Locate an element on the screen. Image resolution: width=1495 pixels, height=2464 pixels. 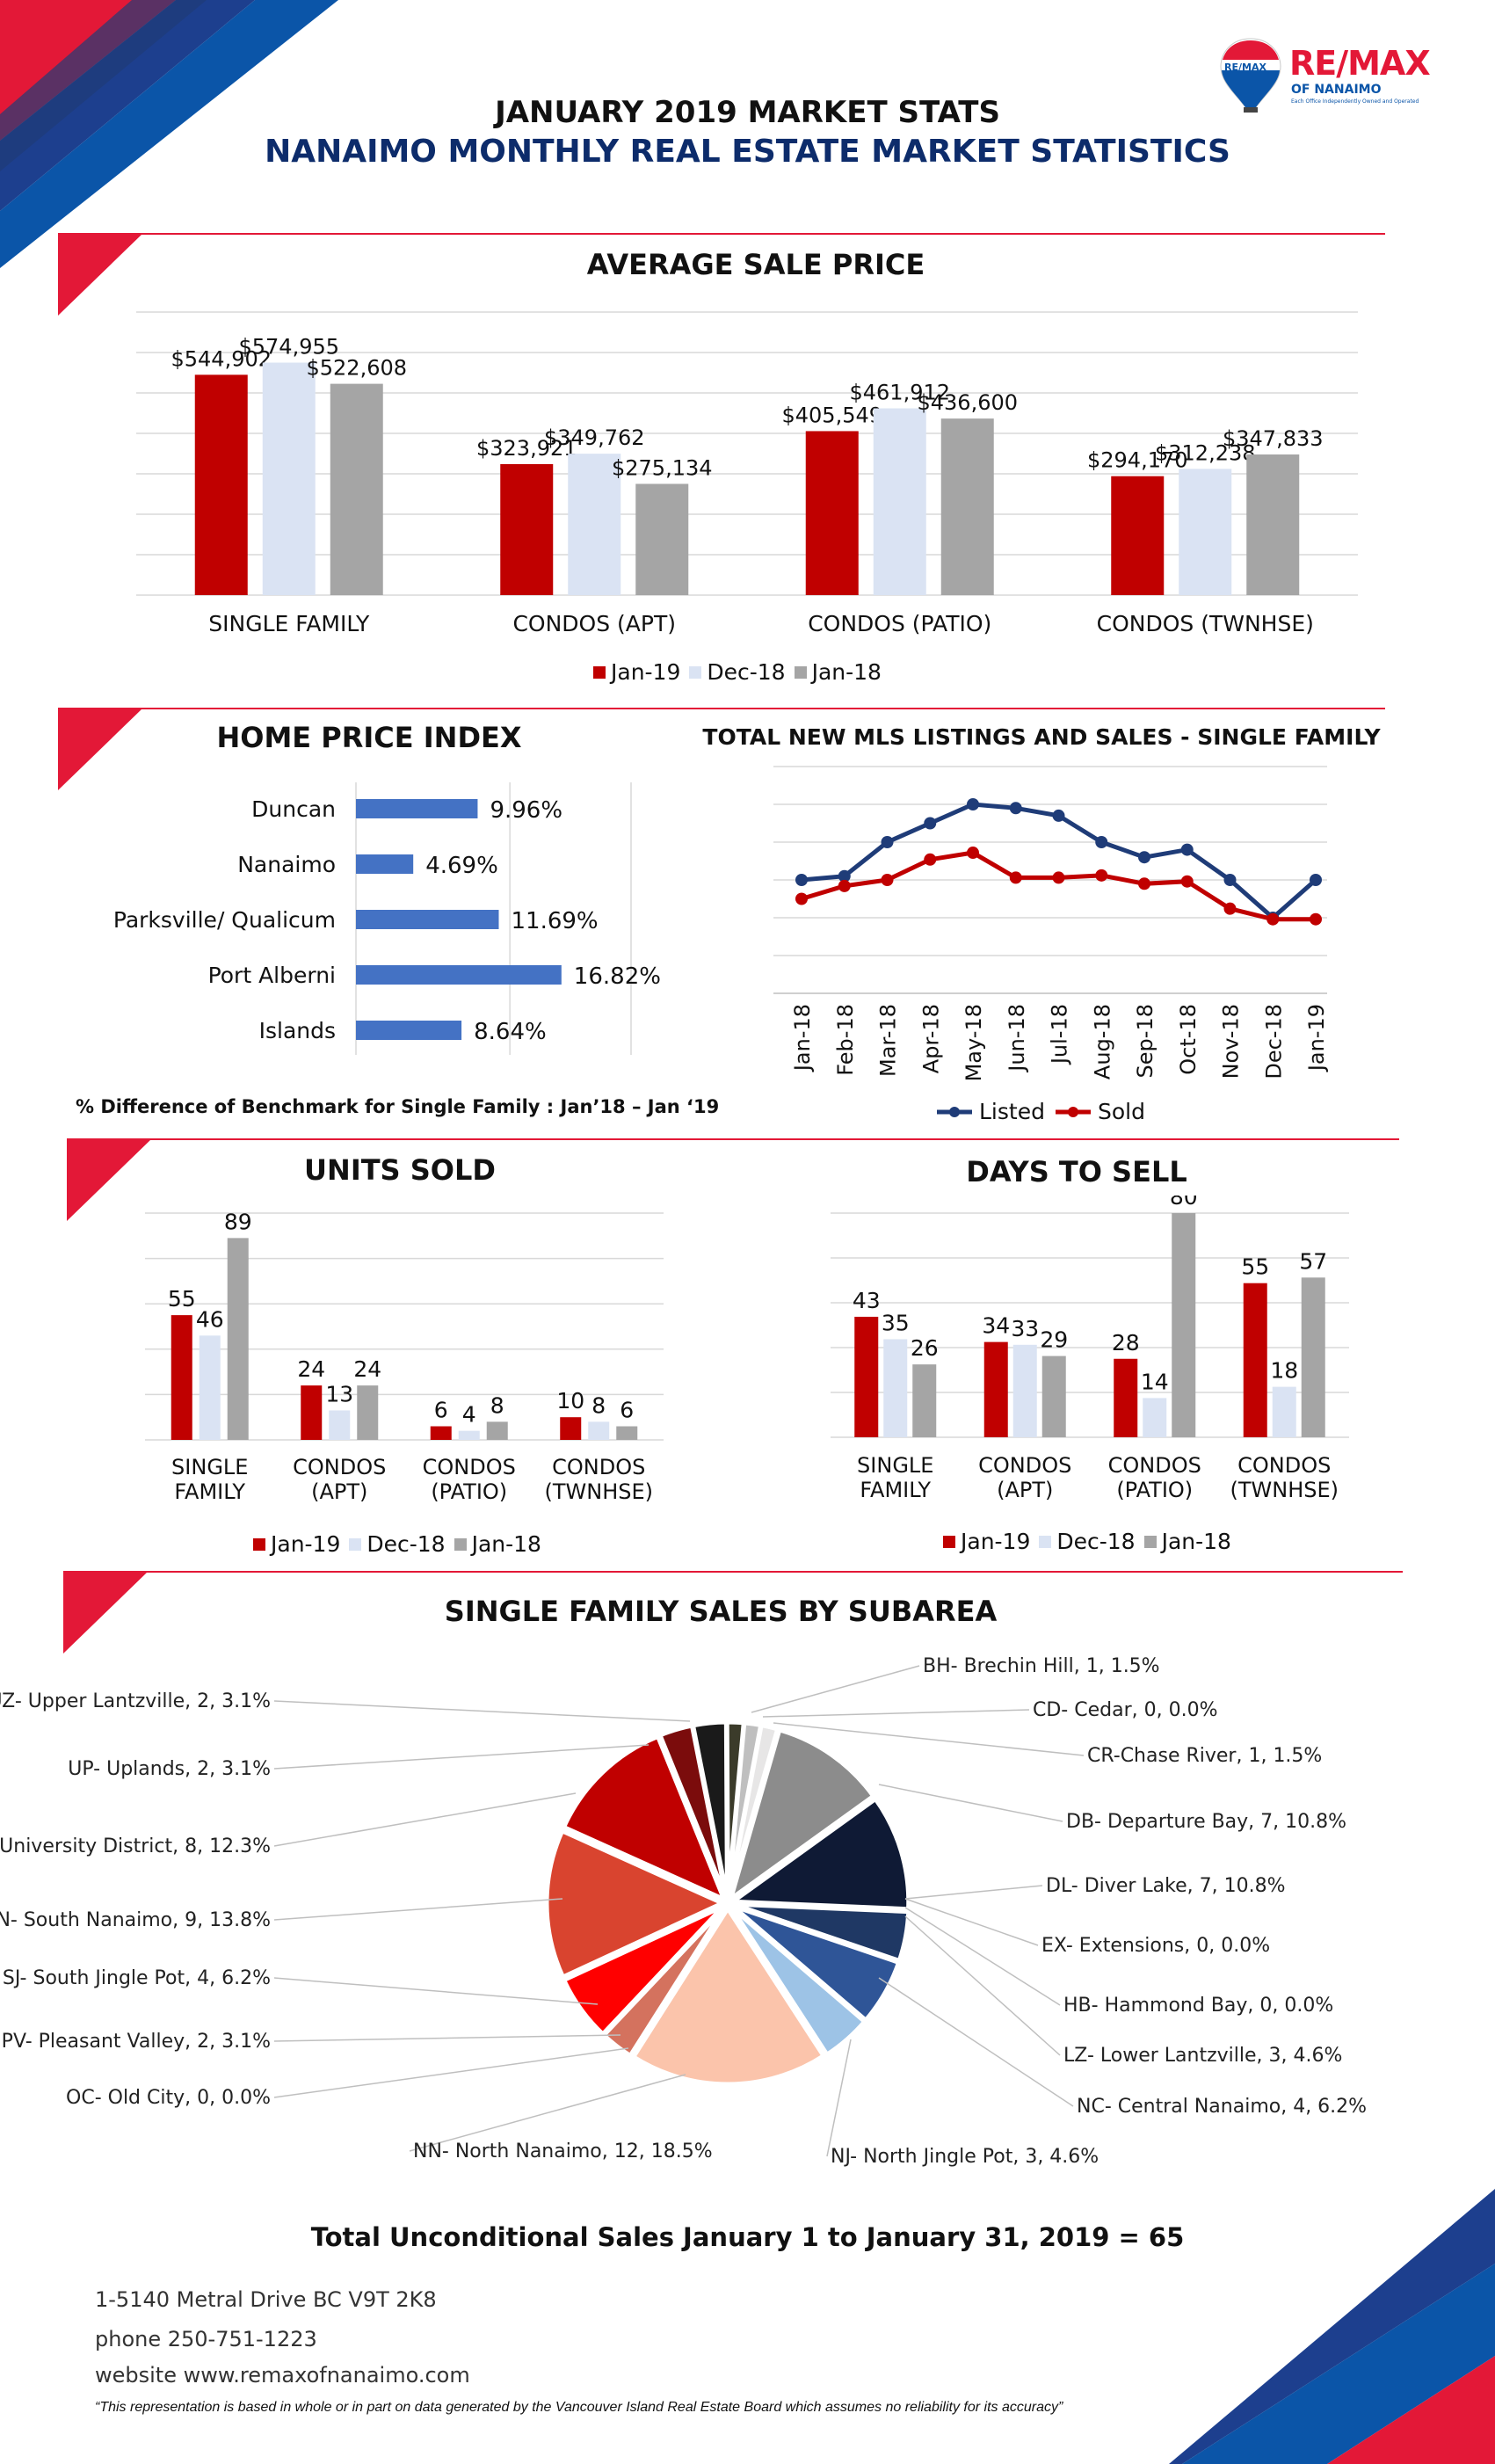
category-label: SINGLE FAMILY is located at coordinates (289, 623).